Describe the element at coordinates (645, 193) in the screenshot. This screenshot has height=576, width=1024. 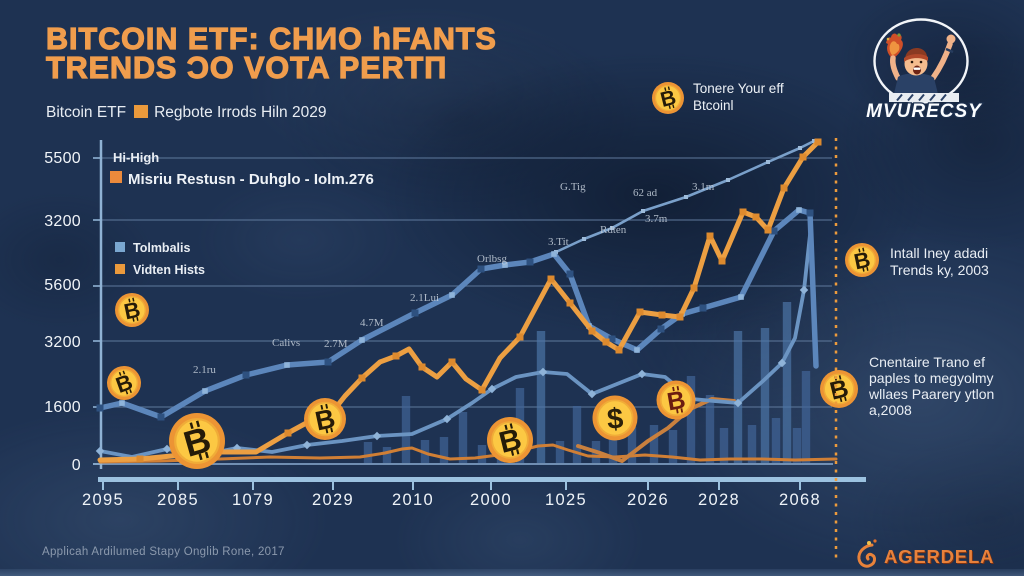
I see `svg-text: 62 ad` at that location.